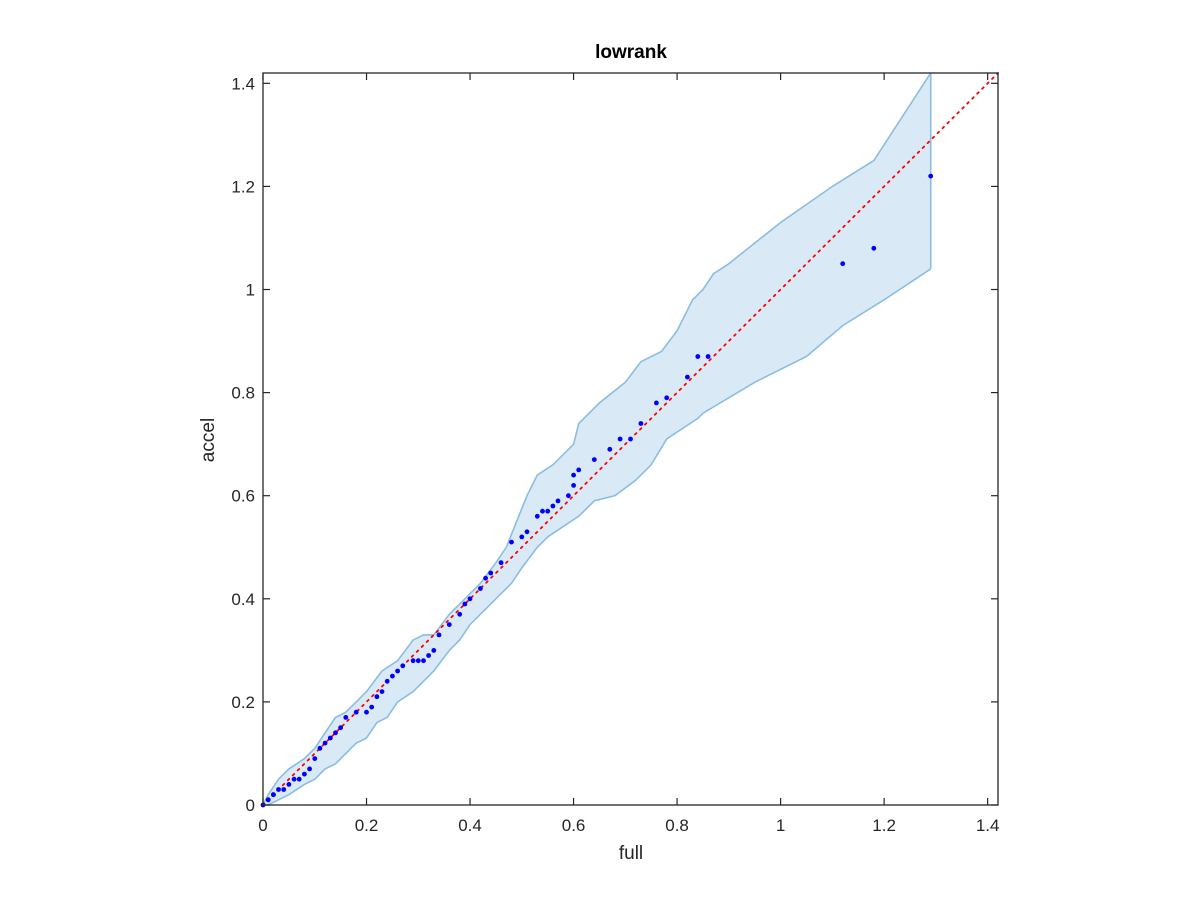 The width and height of the screenshot is (1200, 900). Describe the element at coordinates (243, 186) in the screenshot. I see `y-tick-label: 1.2` at that location.